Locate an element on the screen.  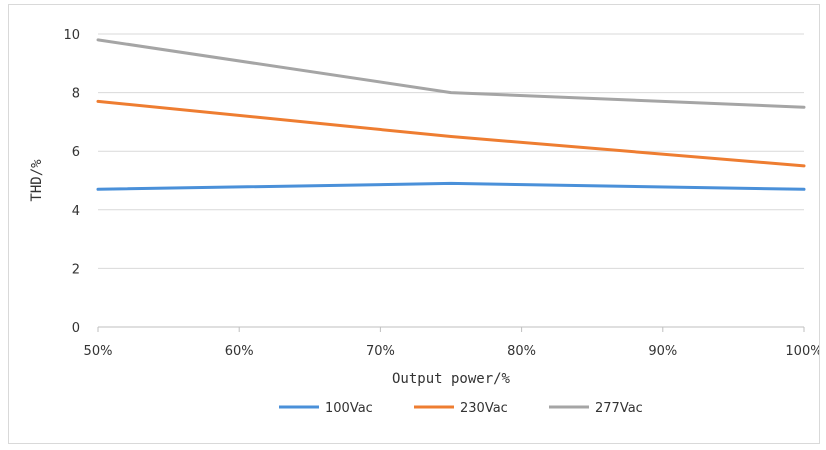
y-tick-label: 2 is located at coordinates (76, 269).